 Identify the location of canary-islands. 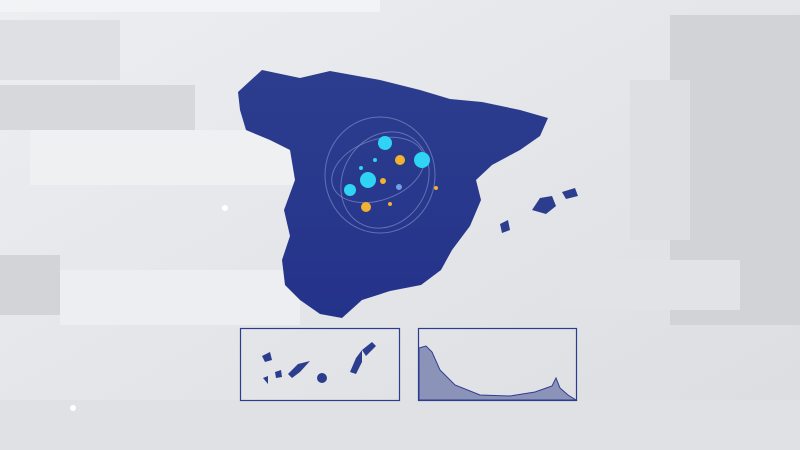
(319, 363).